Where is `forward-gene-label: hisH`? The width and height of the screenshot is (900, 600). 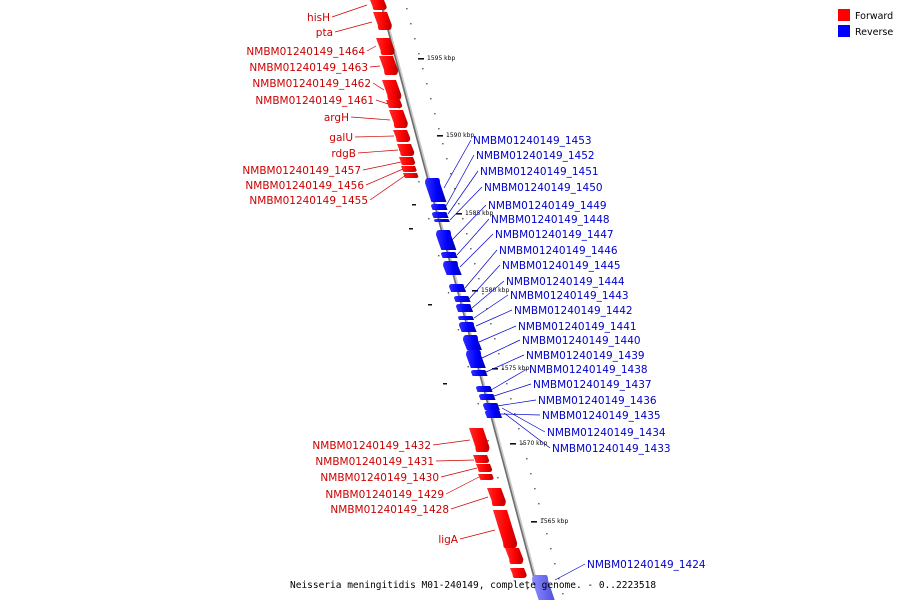
forward-gene-label: hisH is located at coordinates (318, 18).